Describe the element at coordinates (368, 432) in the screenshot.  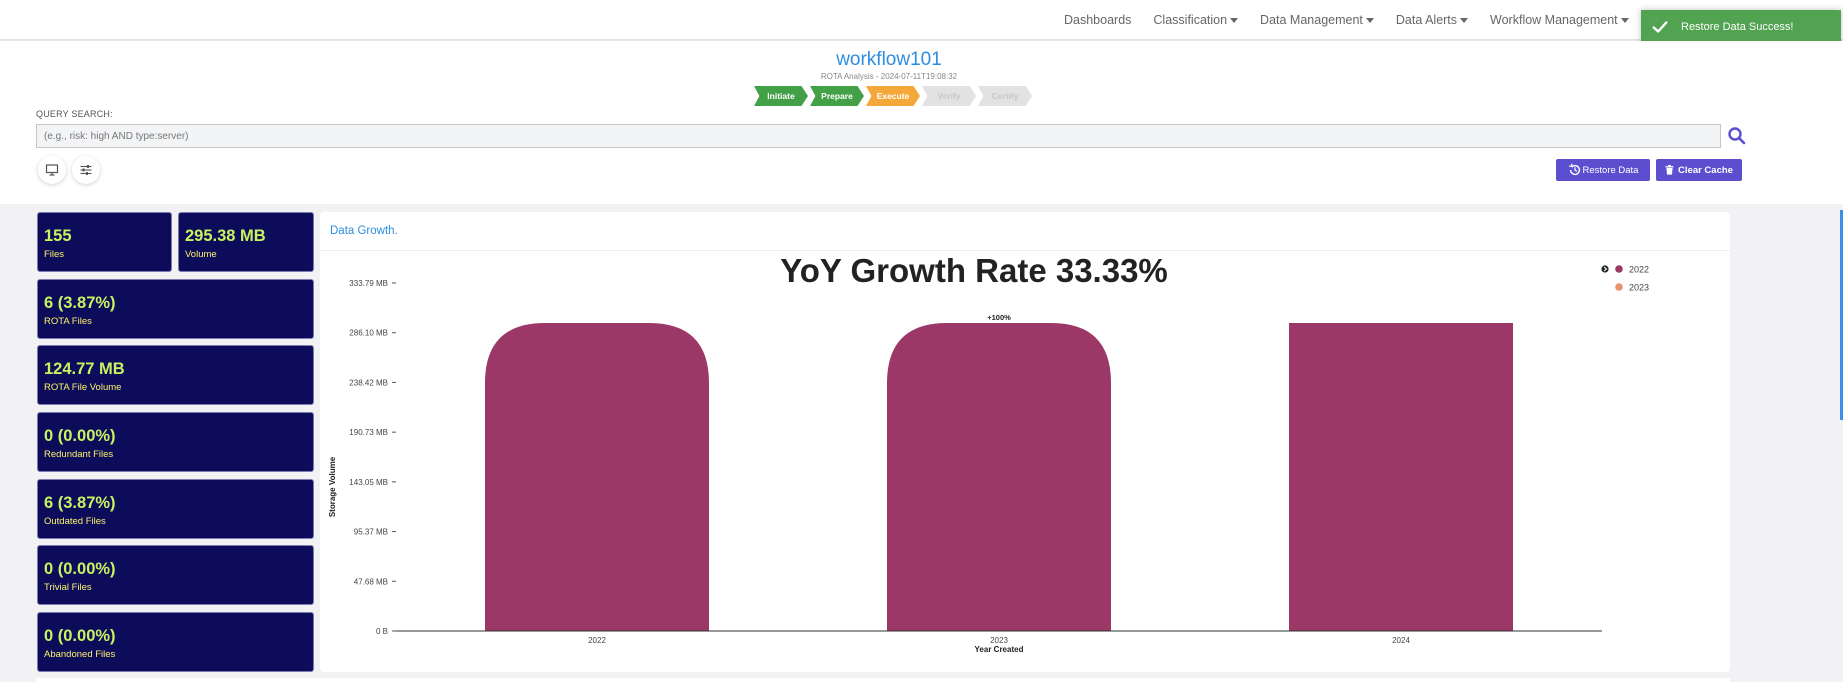
I see `y-tick-label: 190.73 MB` at that location.